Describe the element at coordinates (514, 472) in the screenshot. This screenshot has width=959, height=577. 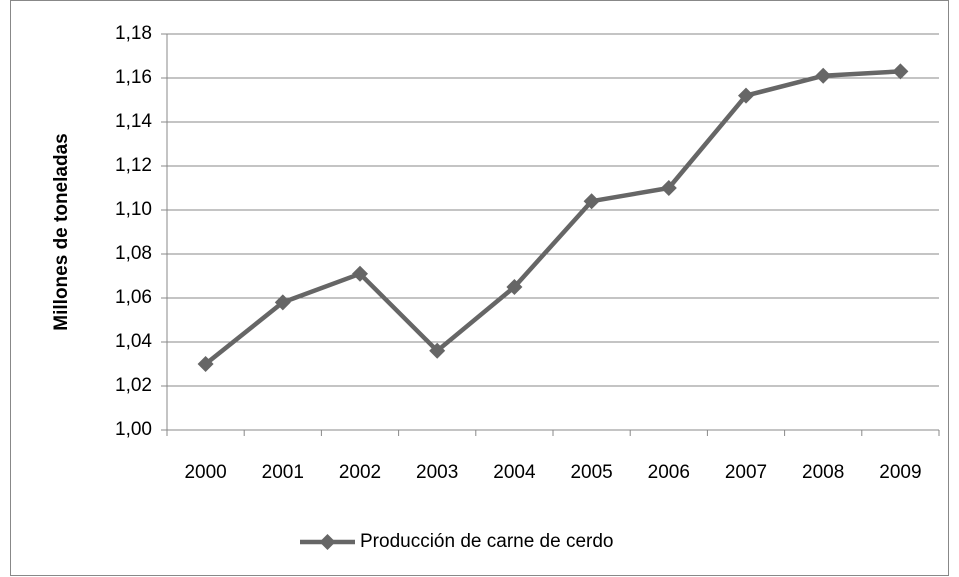
I see `x-tick-label: 2004` at that location.